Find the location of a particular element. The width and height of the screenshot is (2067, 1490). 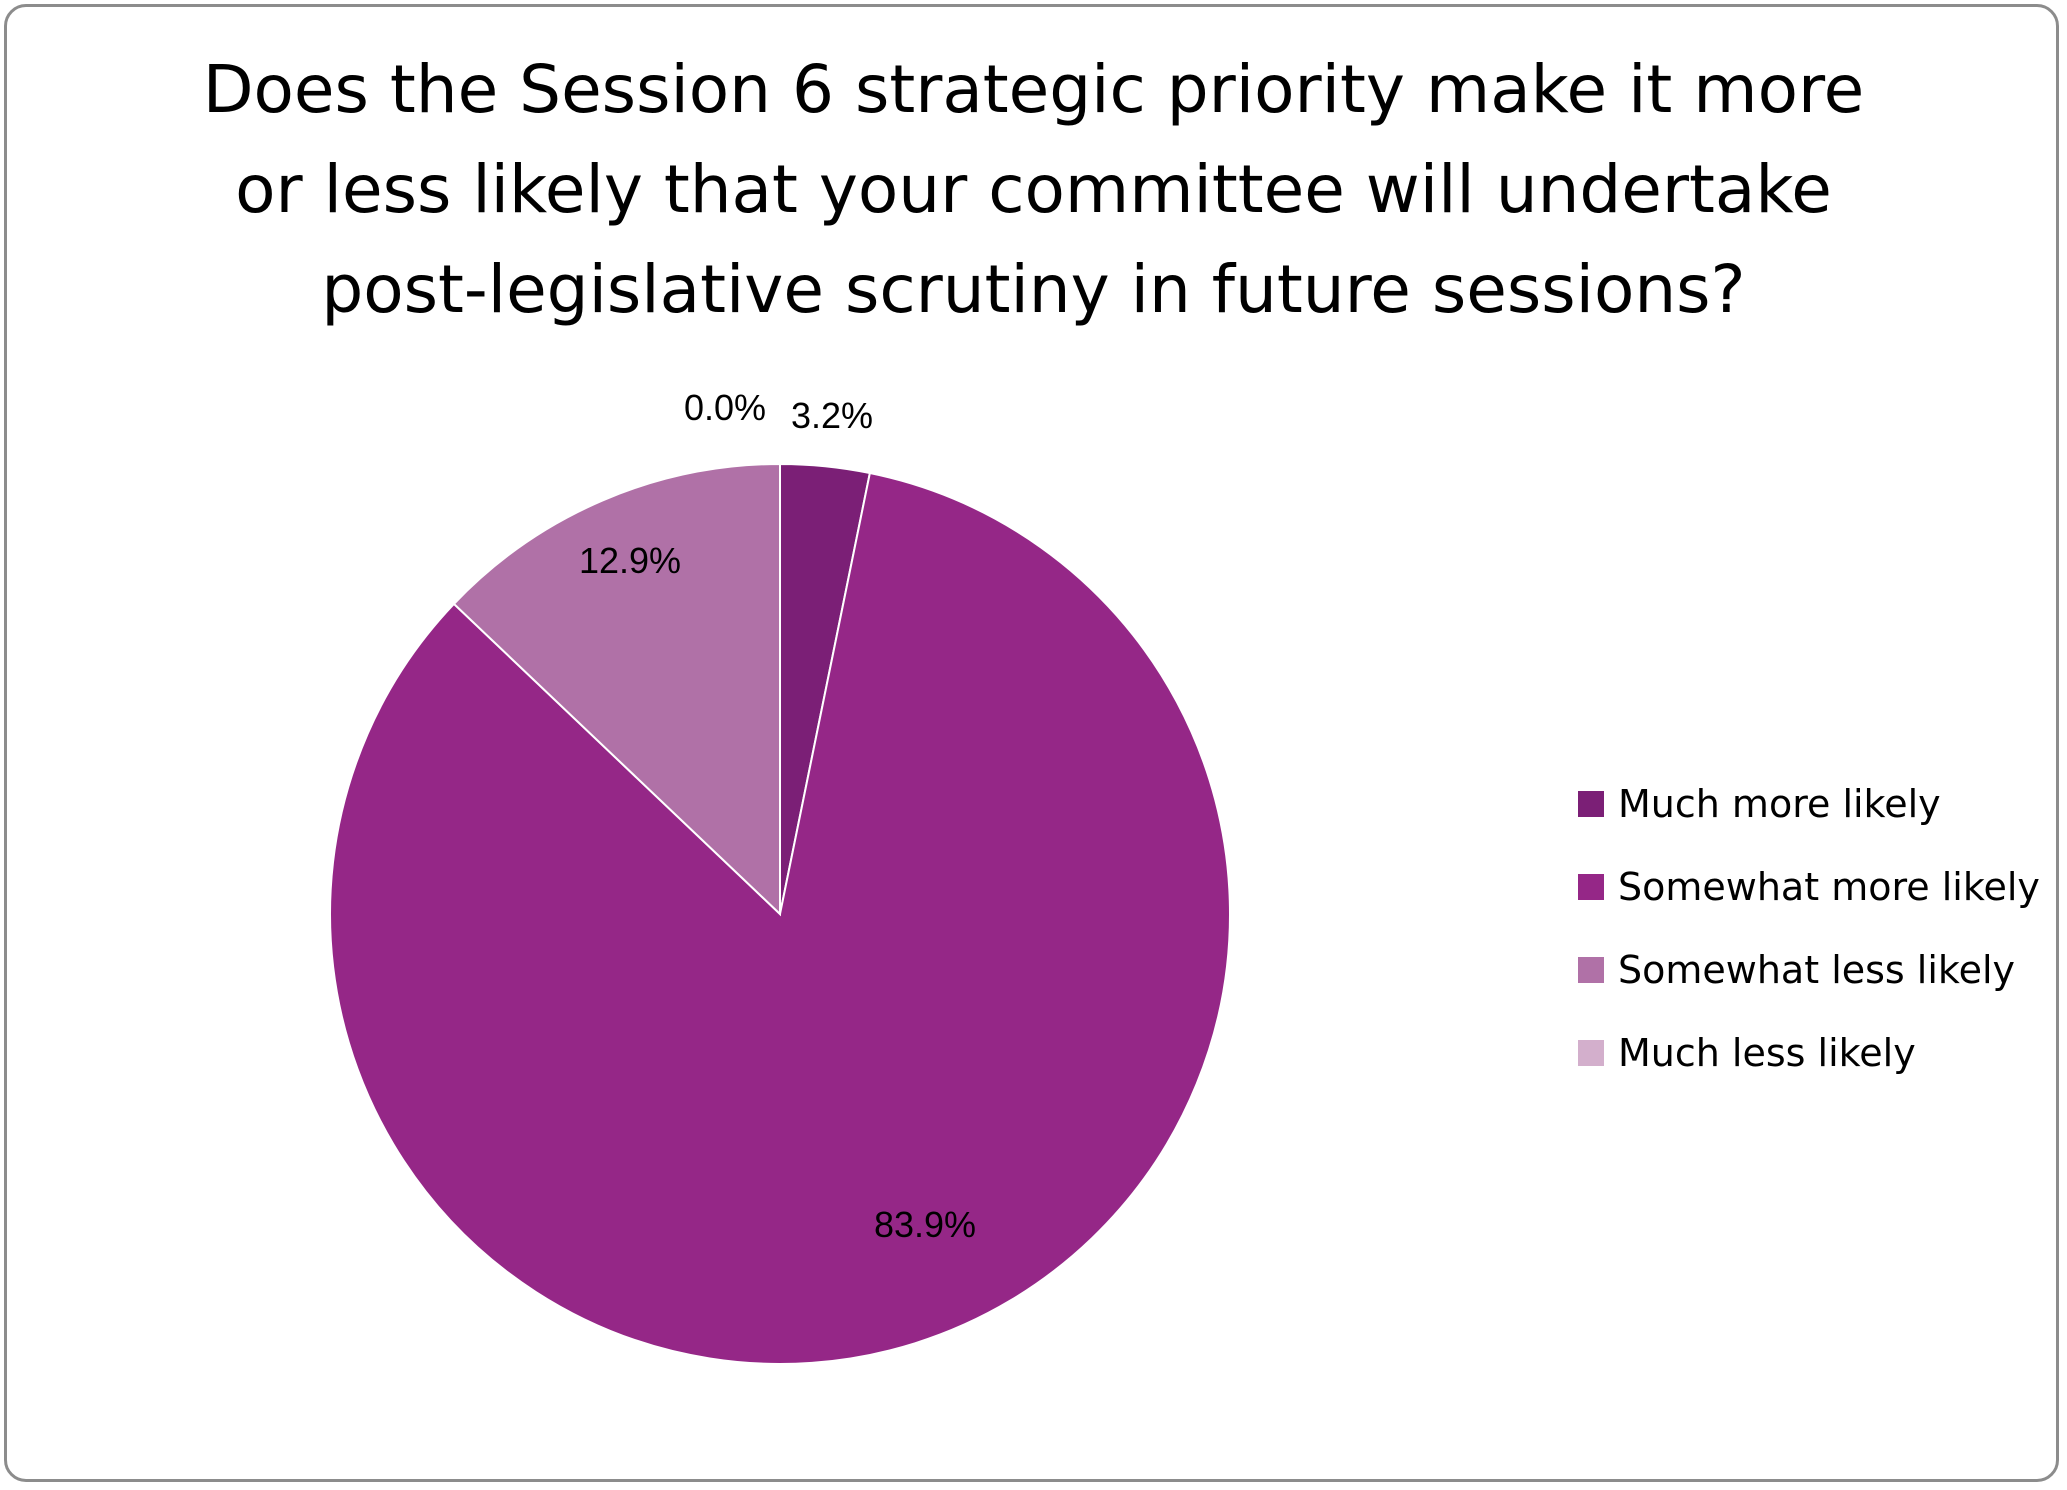

data-label-somewhat-more-likely: 83.9% is located at coordinates (925, 1224).